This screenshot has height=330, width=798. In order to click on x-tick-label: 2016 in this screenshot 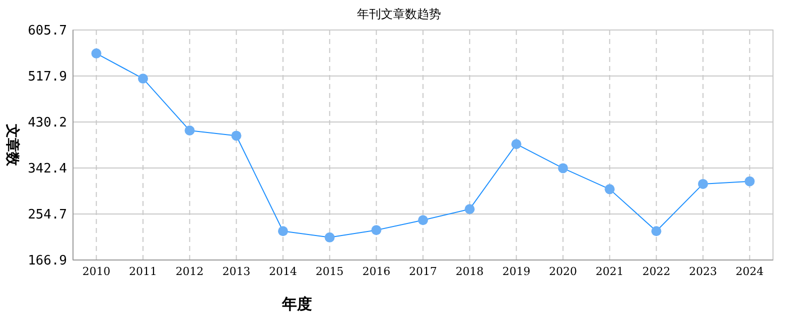, I will do `click(376, 271)`.